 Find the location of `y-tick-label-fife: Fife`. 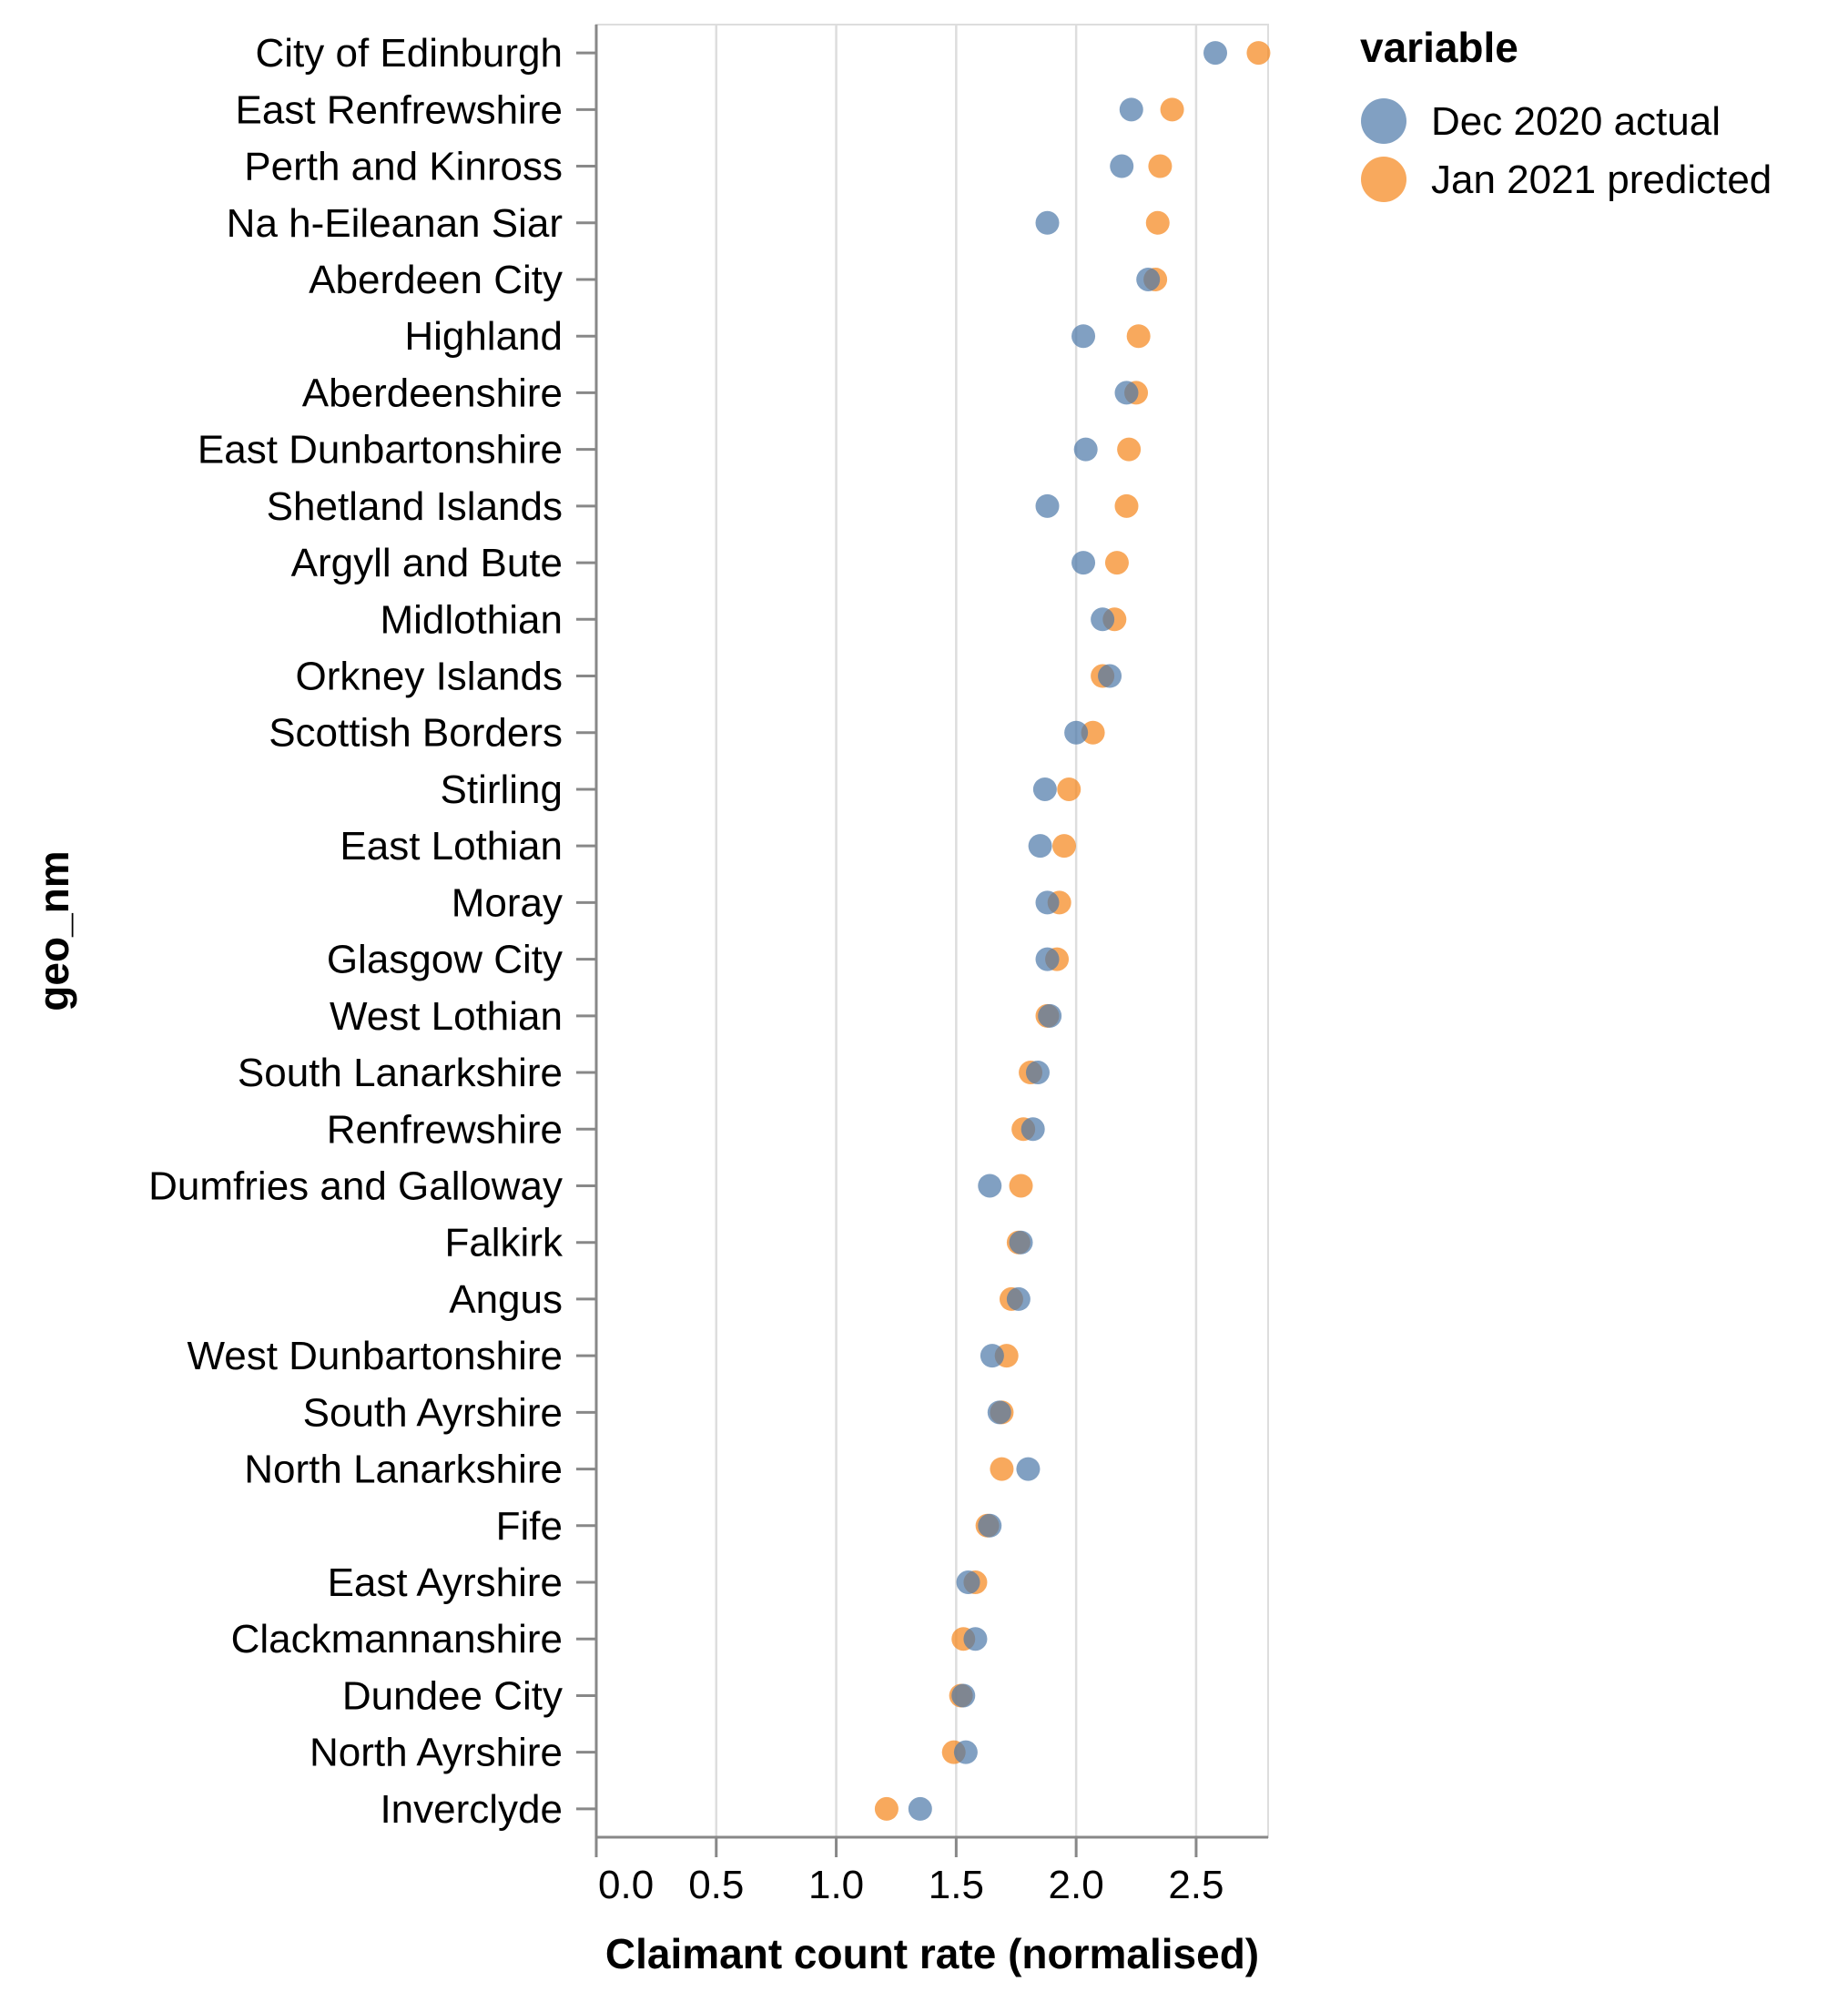

y-tick-label-fife: Fife is located at coordinates (529, 1526).